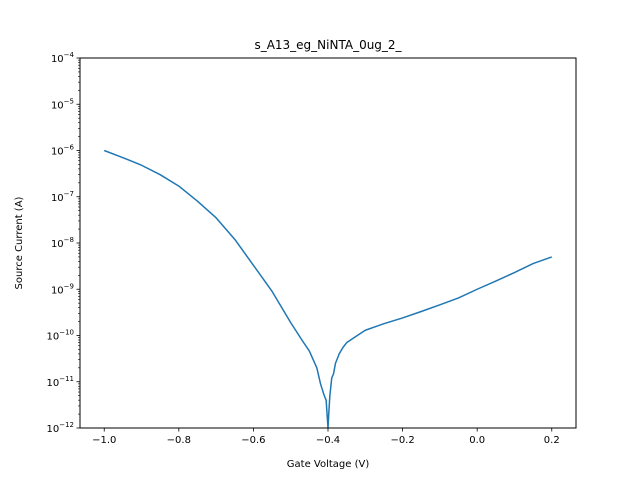 The width and height of the screenshot is (640, 480). I want to click on x-tick-label: −0.4, so click(328, 440).